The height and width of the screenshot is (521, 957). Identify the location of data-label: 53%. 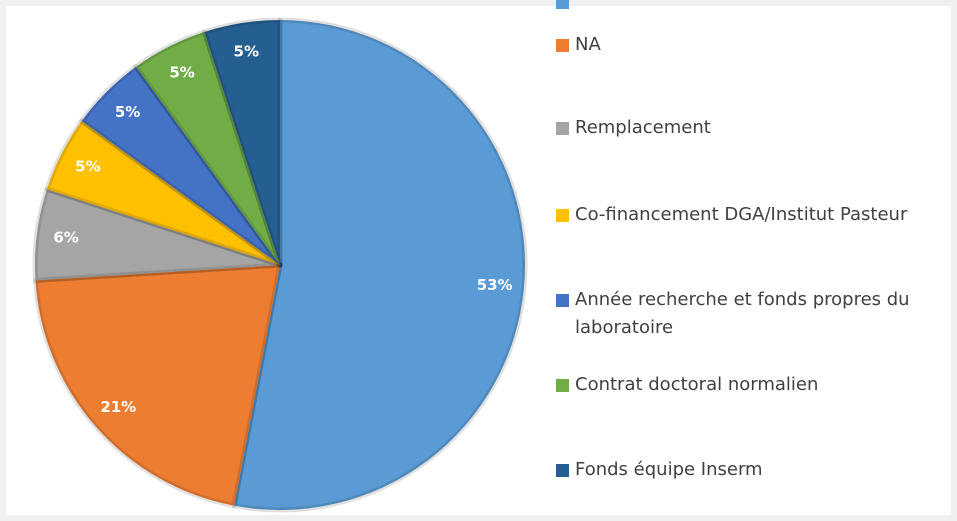
(495, 285).